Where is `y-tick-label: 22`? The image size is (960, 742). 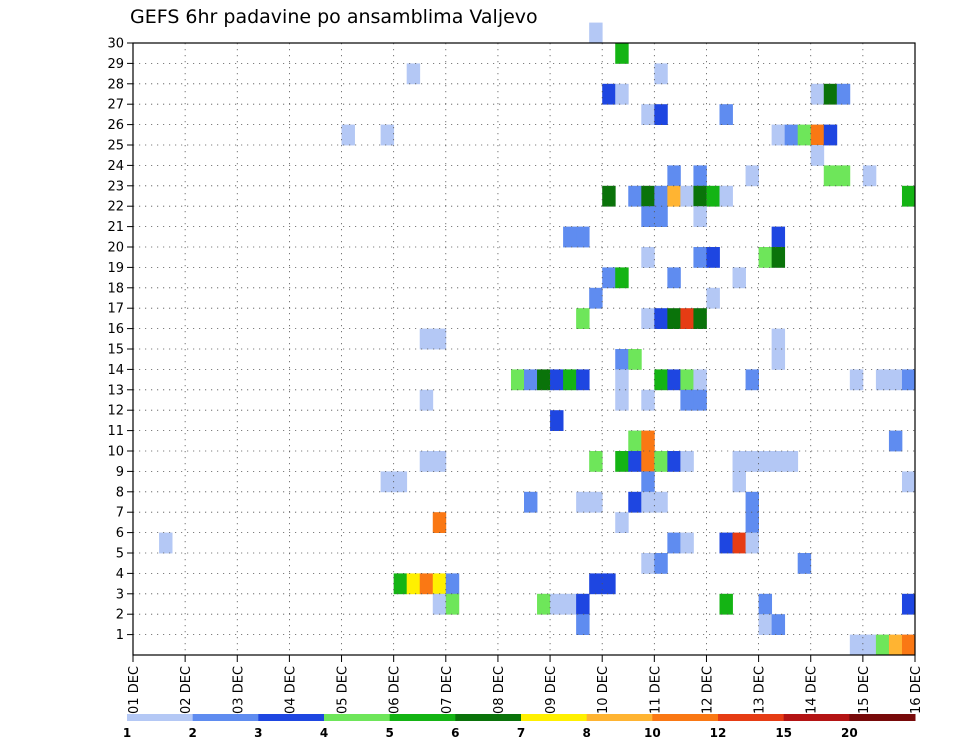
y-tick-label: 22 is located at coordinates (115, 207).